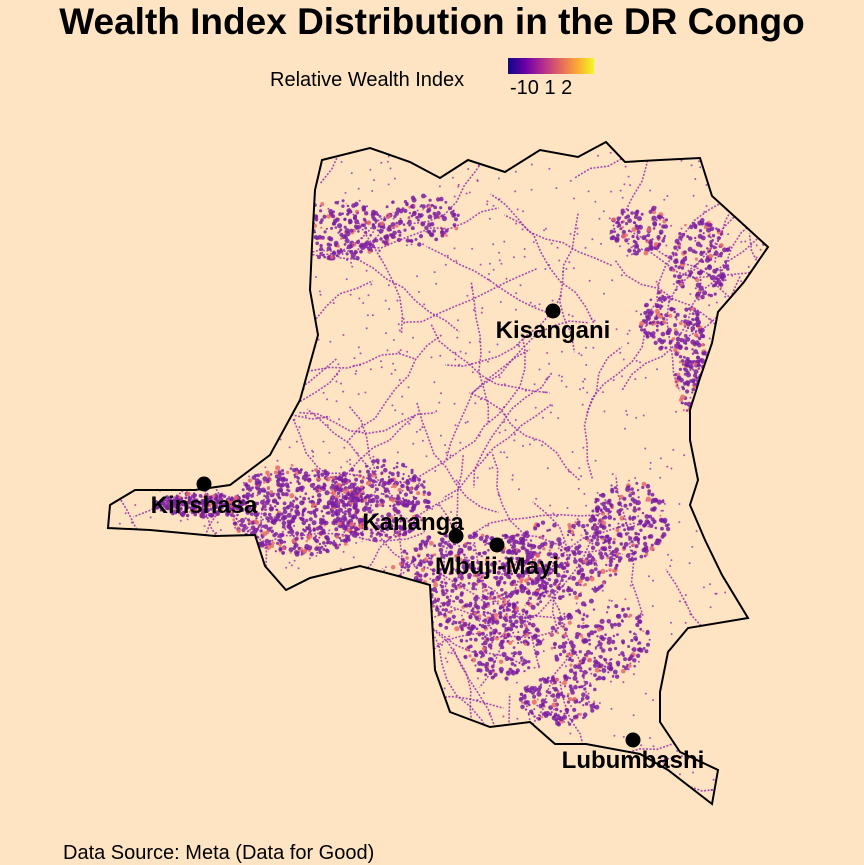 The width and height of the screenshot is (864, 865). I want to click on legend-title: Relative Wealth Index, so click(367, 80).